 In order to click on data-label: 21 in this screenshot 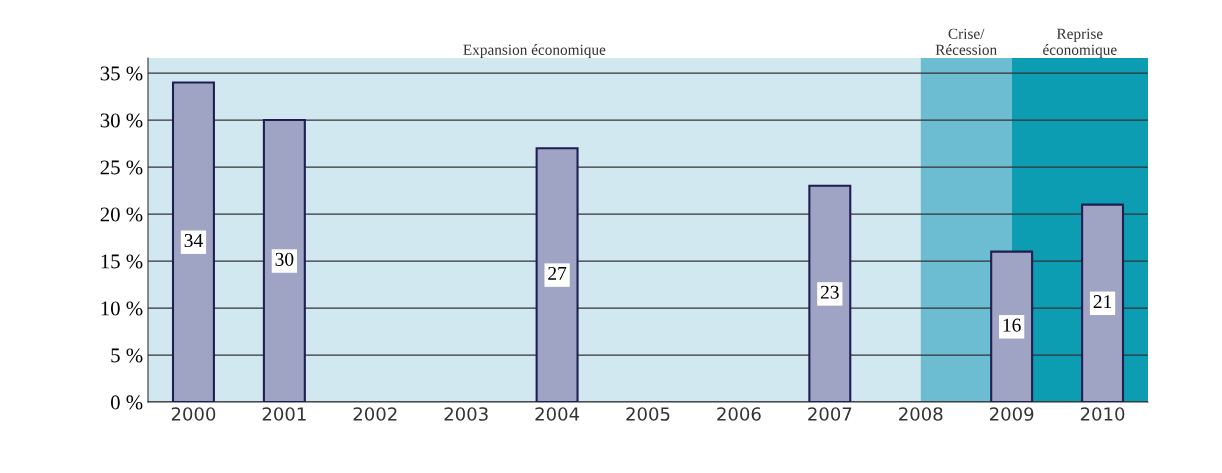, I will do `click(1102, 301)`.